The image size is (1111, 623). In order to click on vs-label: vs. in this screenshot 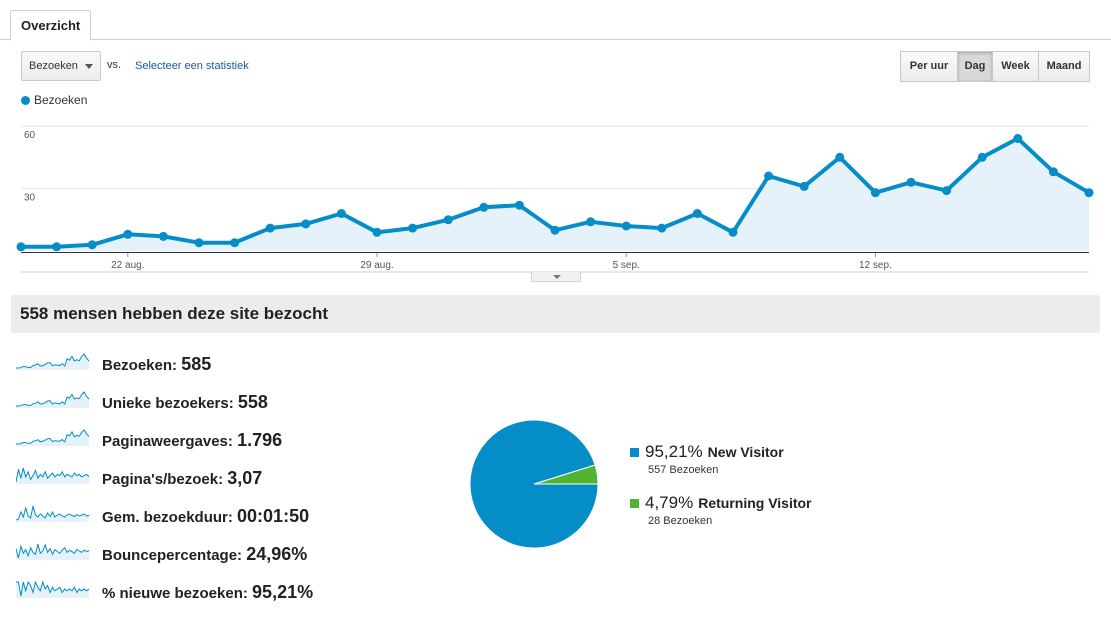, I will do `click(114, 65)`.